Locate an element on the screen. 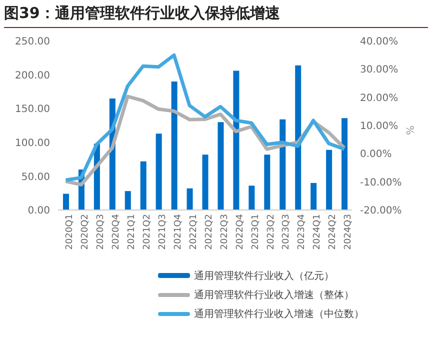  legend-label: 通用管理软件行业收入增速（中位数） is located at coordinates (279, 314).